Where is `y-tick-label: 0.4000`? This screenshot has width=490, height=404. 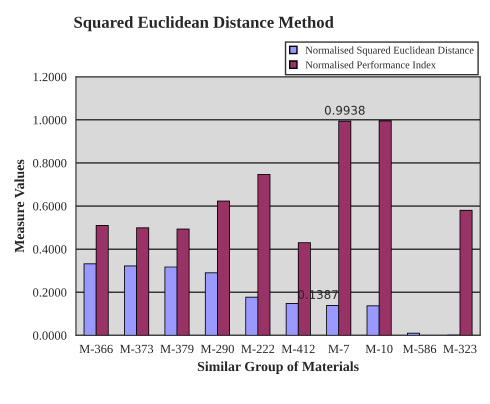
y-tick-label: 0.4000 is located at coordinates (49, 249).